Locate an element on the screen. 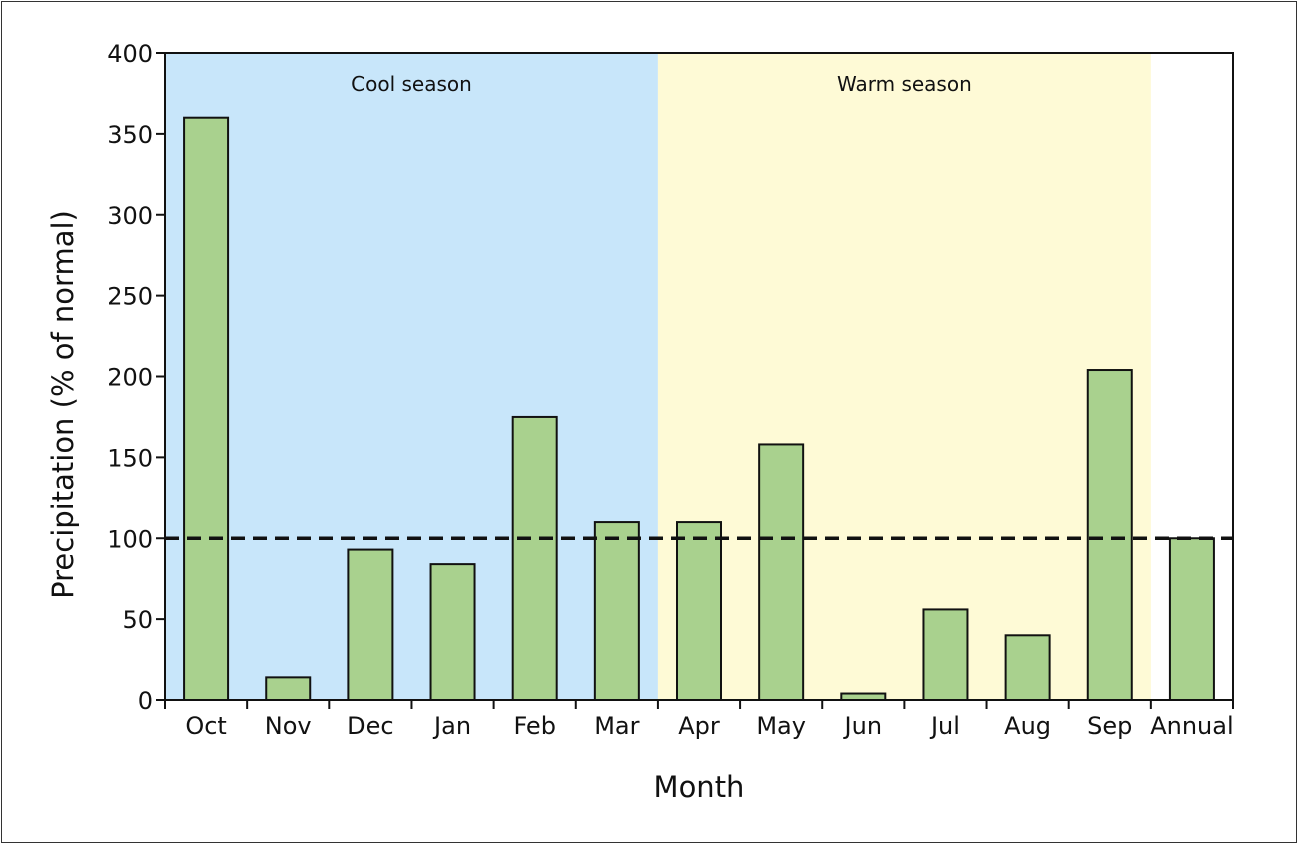  x-tick-label: Jan is located at coordinates (451, 726).